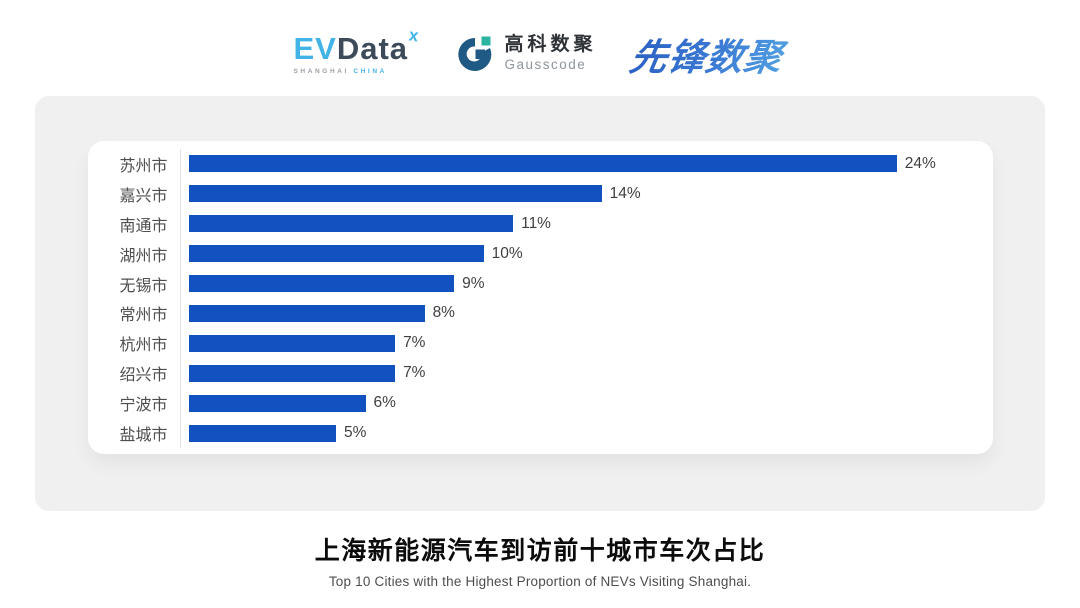 The height and width of the screenshot is (608, 1080). Describe the element at coordinates (143, 166) in the screenshot. I see `city-label: 苏州市` at that location.